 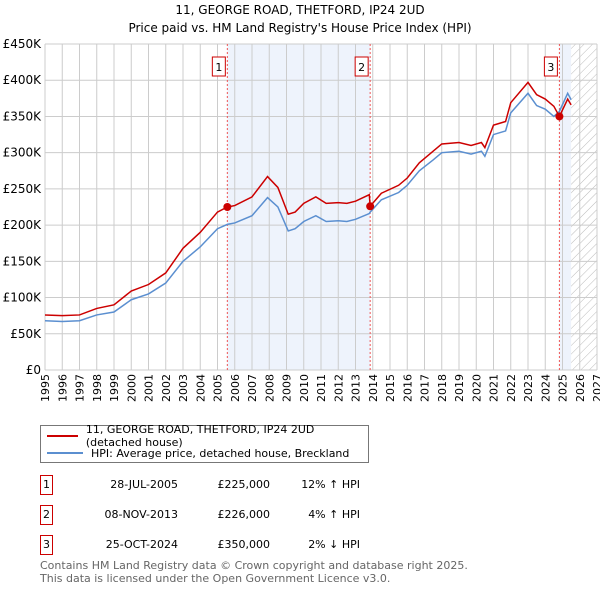 I want to click on forecast-hatch, so click(x=584, y=207).